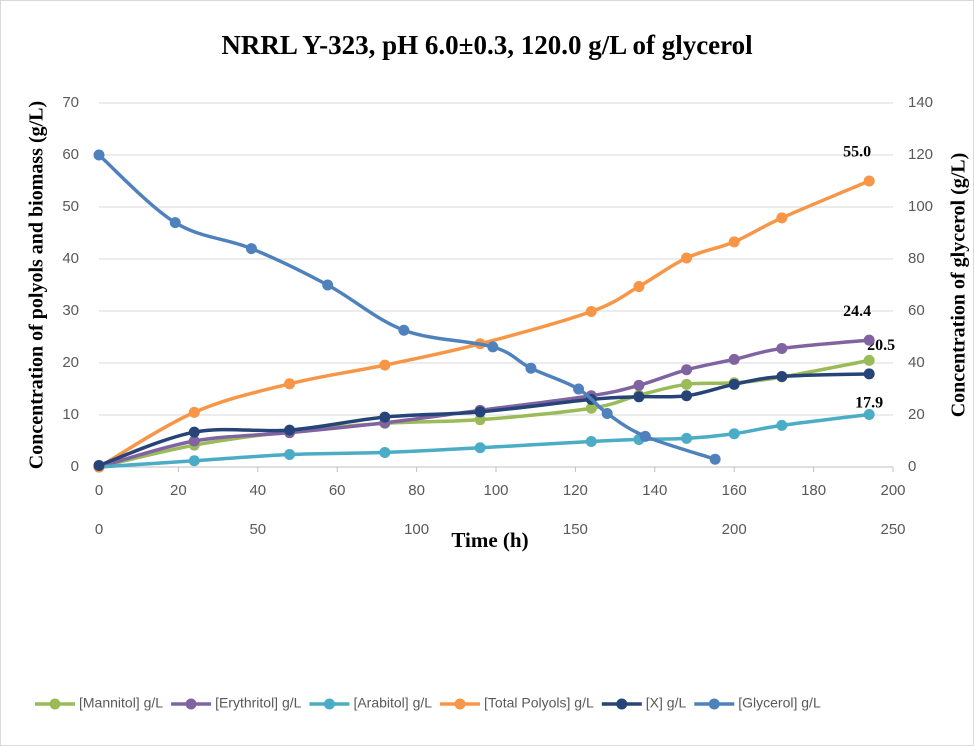  What do you see at coordinates (257, 529) in the screenshot?
I see `x2-tick-label: 50` at bounding box center [257, 529].